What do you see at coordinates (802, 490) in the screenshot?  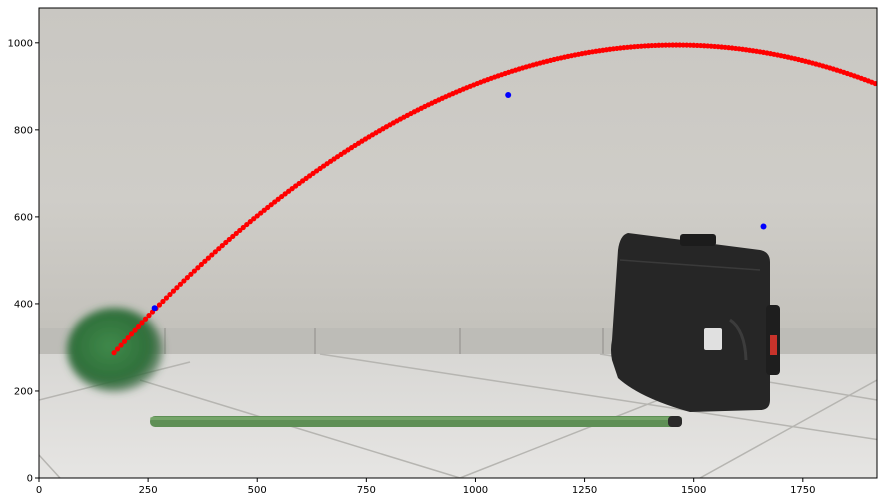 I see `x-tick-label: 1750` at bounding box center [802, 490].